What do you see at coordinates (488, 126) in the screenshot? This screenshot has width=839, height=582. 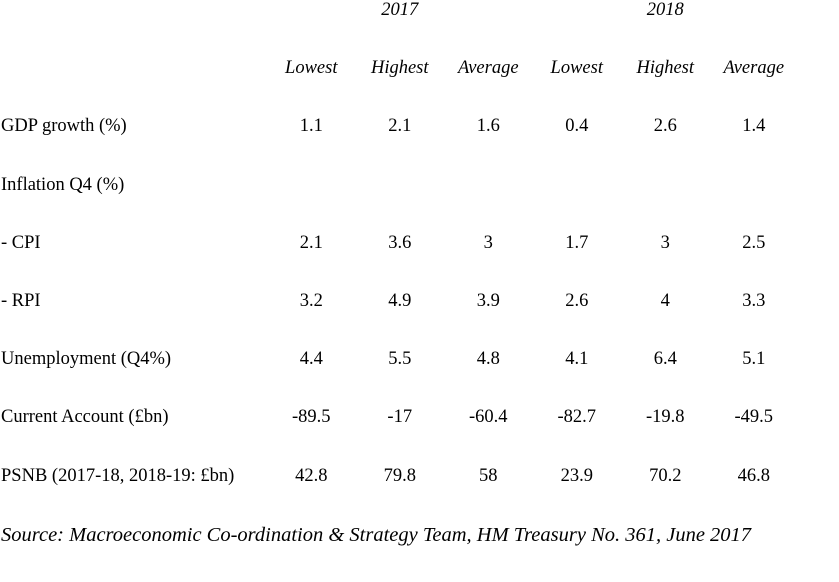 I see `row-value: 1.6` at bounding box center [488, 126].